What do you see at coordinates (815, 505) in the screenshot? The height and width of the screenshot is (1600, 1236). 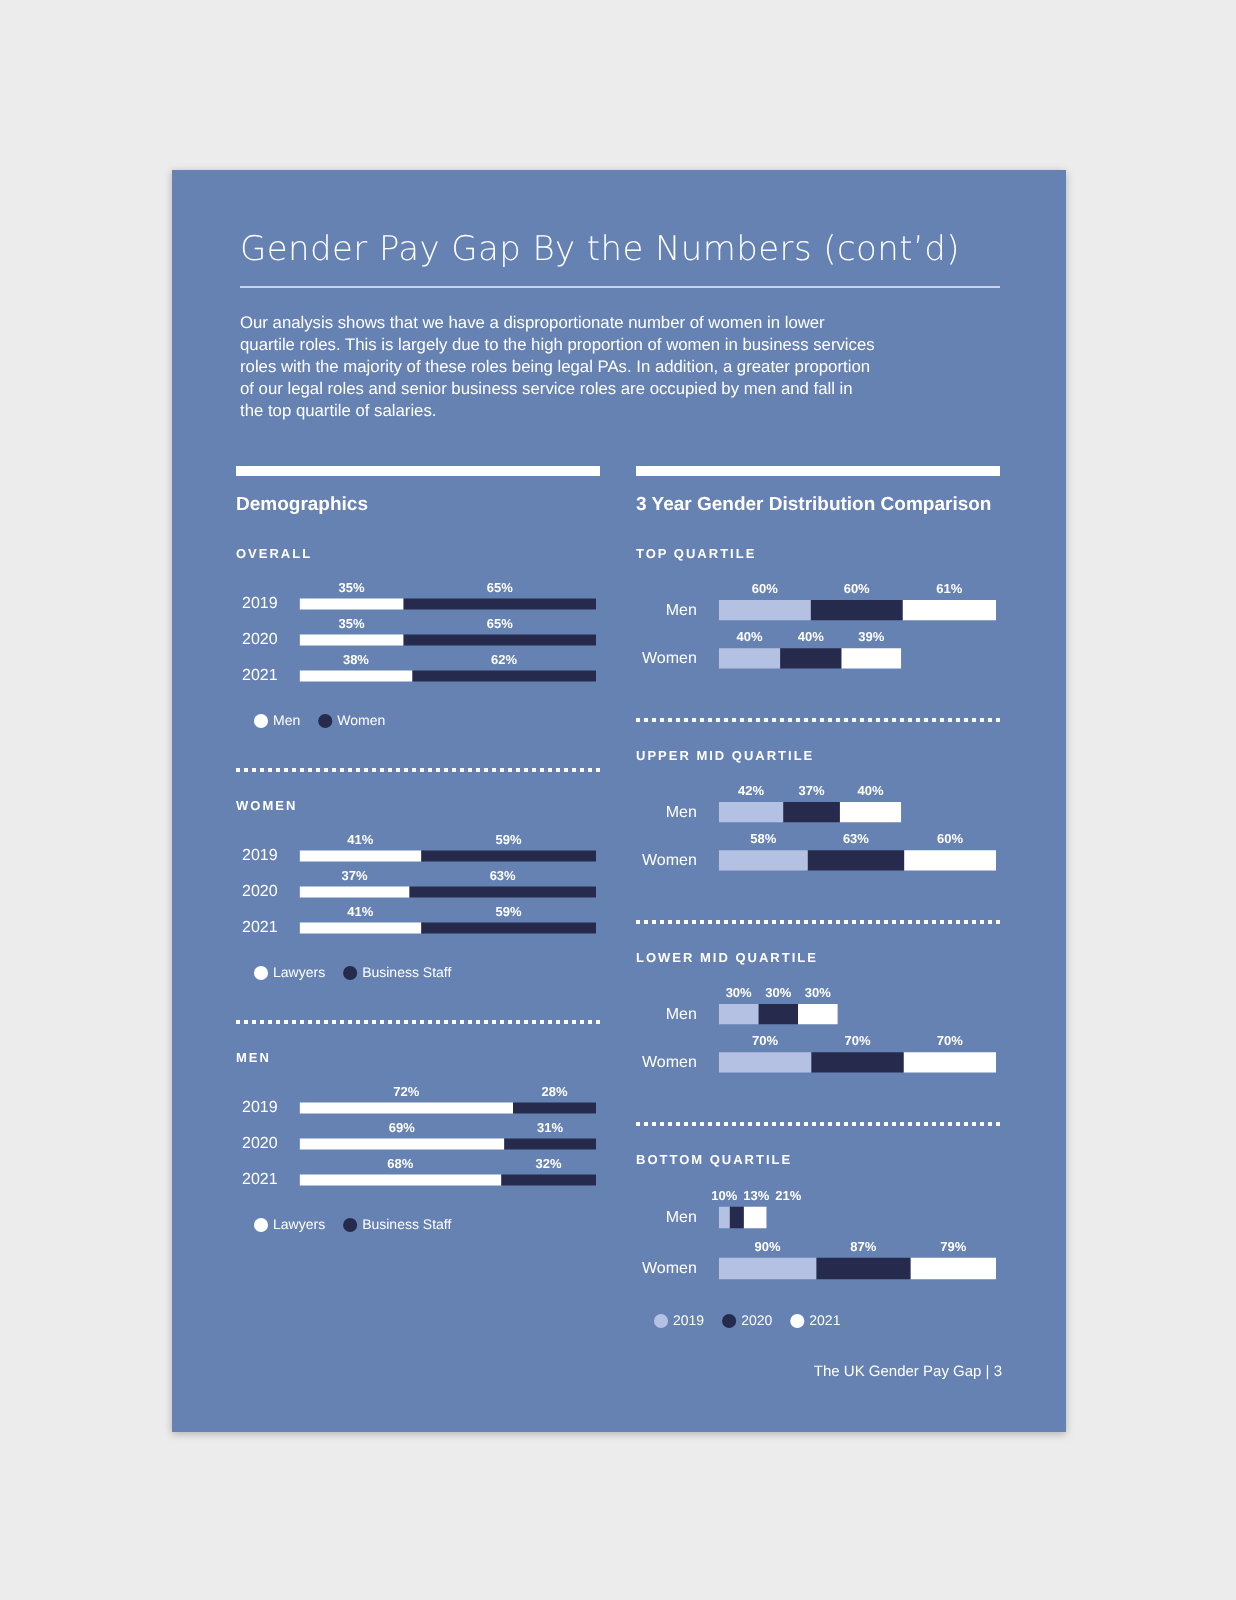 I see `chart-title: 3 Year Gender Distribution Comparison` at bounding box center [815, 505].